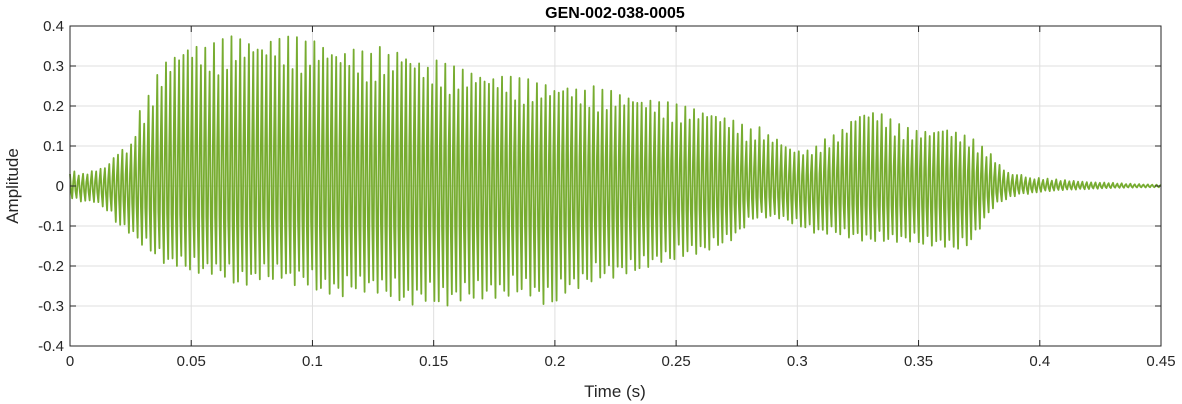 Image resolution: width=1182 pixels, height=404 pixels. What do you see at coordinates (12, 186) in the screenshot?
I see `y-axis-label: Amplitude` at bounding box center [12, 186].